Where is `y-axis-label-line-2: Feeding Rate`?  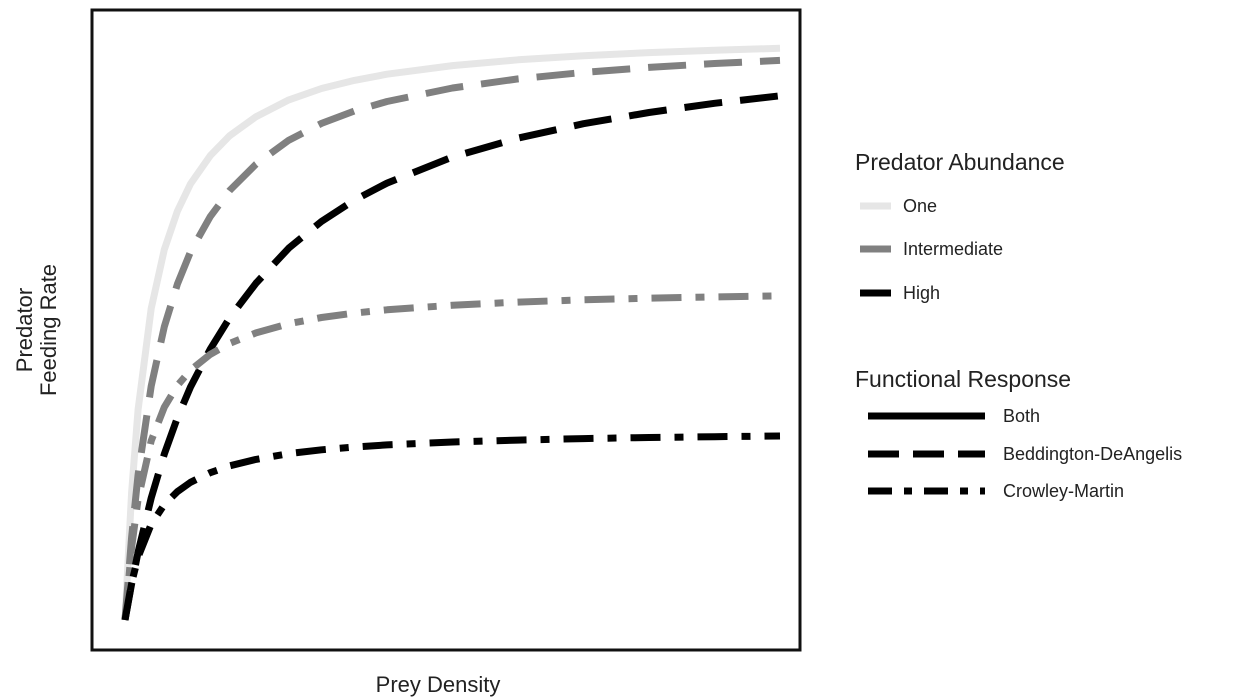 y-axis-label-line-2: Feeding Rate is located at coordinates (48, 330).